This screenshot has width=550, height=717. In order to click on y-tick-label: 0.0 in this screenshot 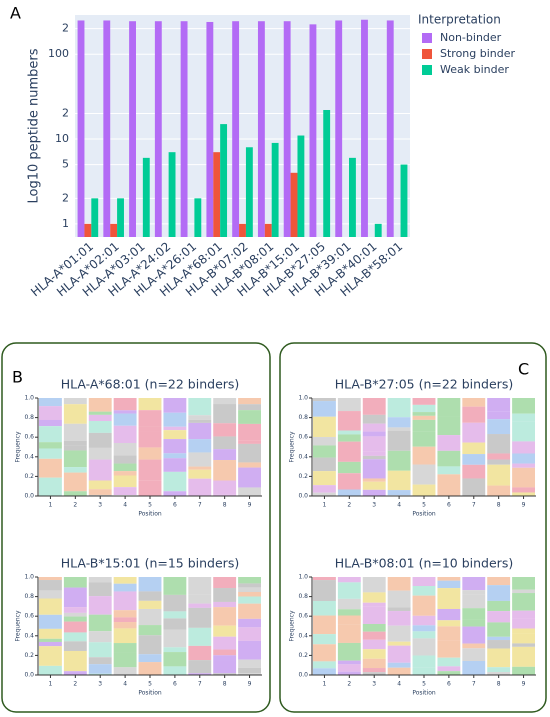, I will do `click(29, 675)`.